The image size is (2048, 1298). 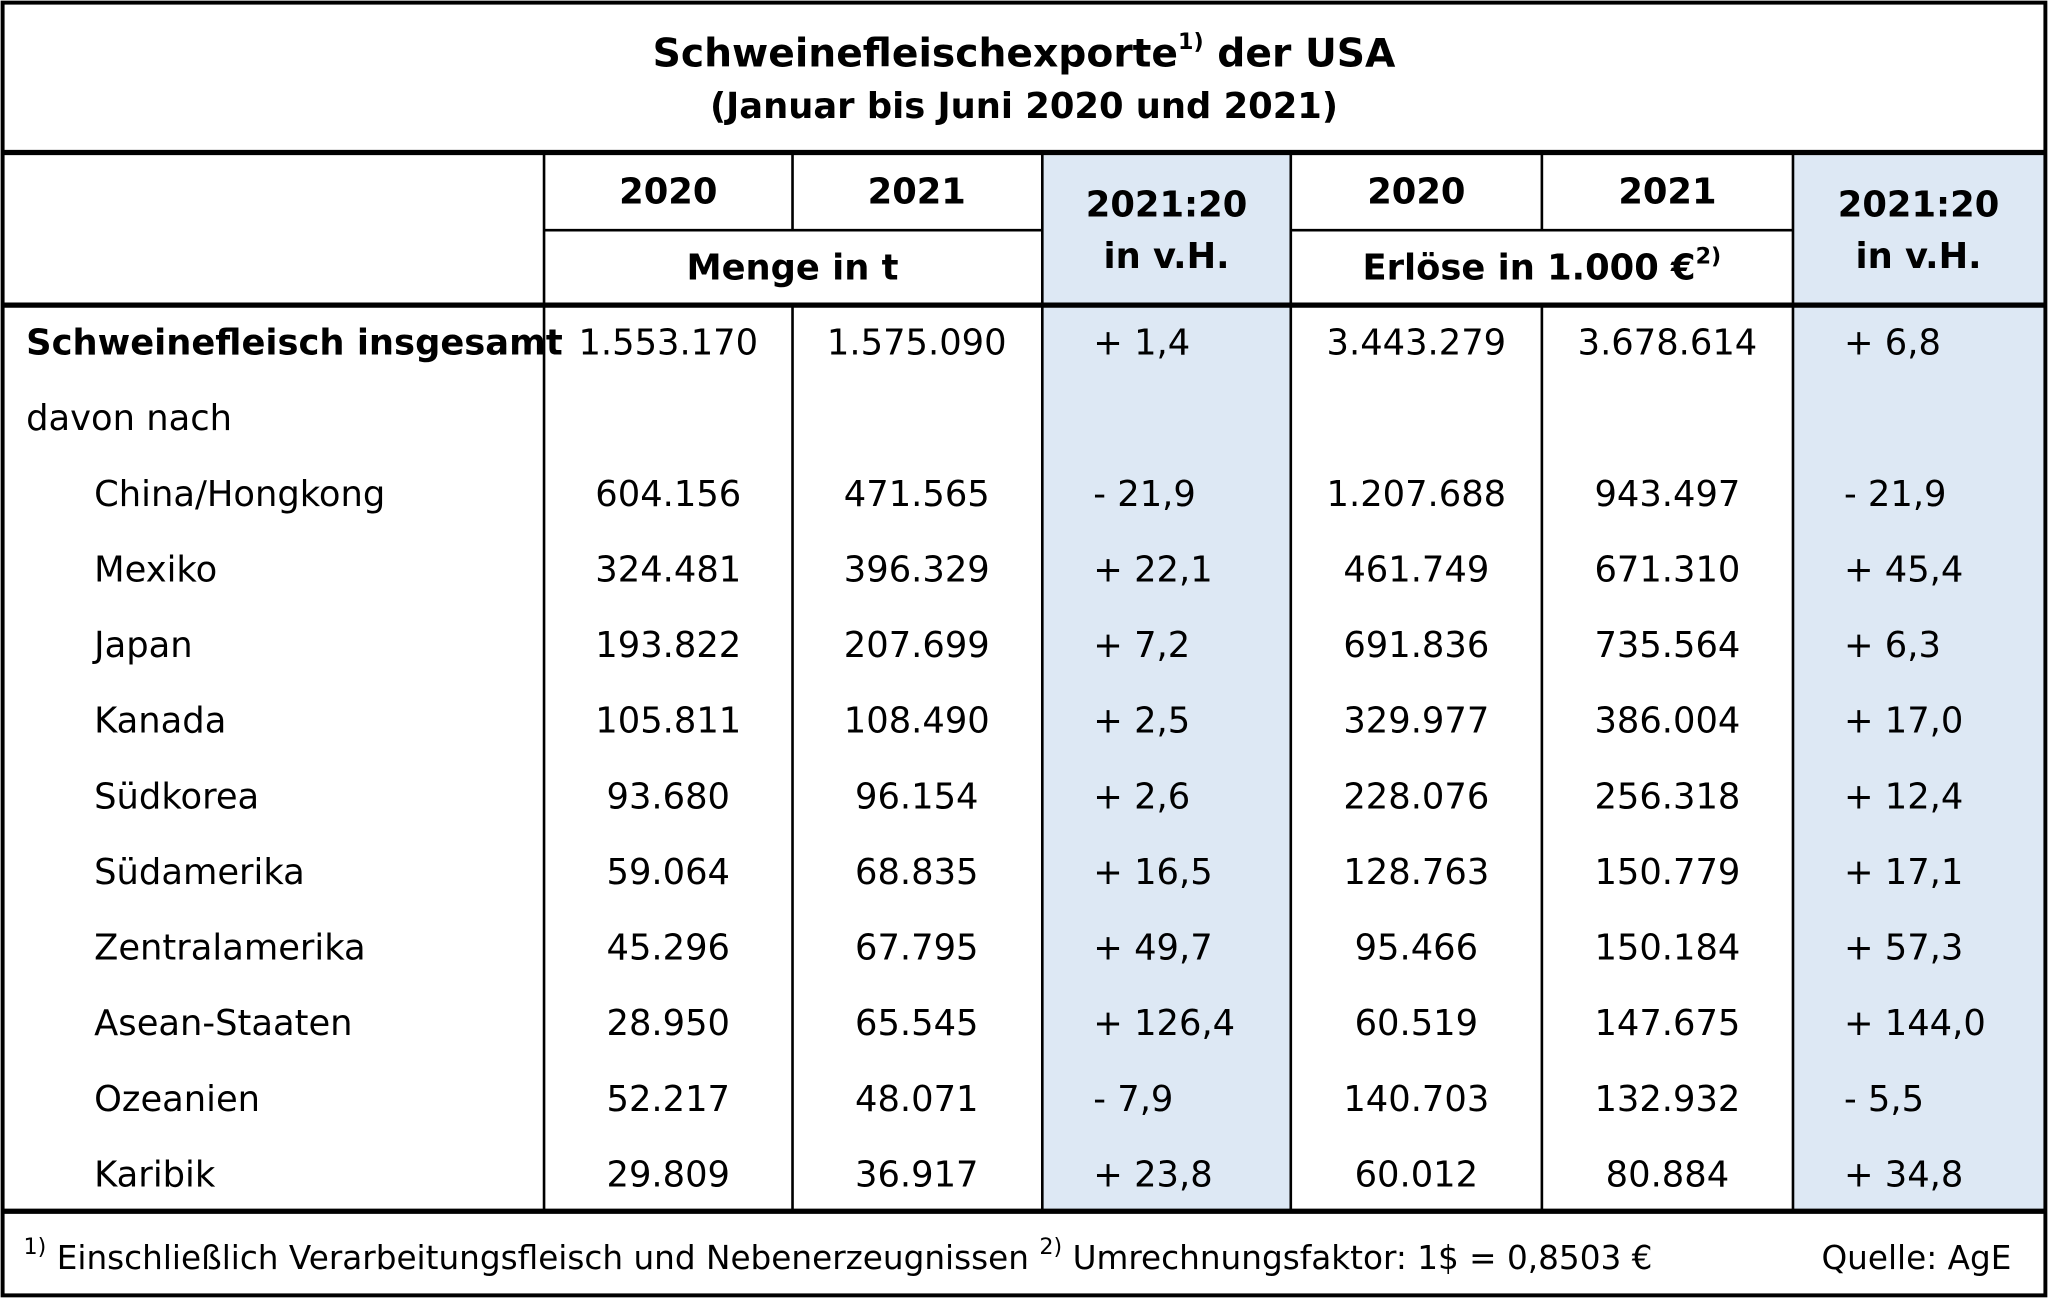 I want to click on cell: + 6,8, so click(x=1892, y=342).